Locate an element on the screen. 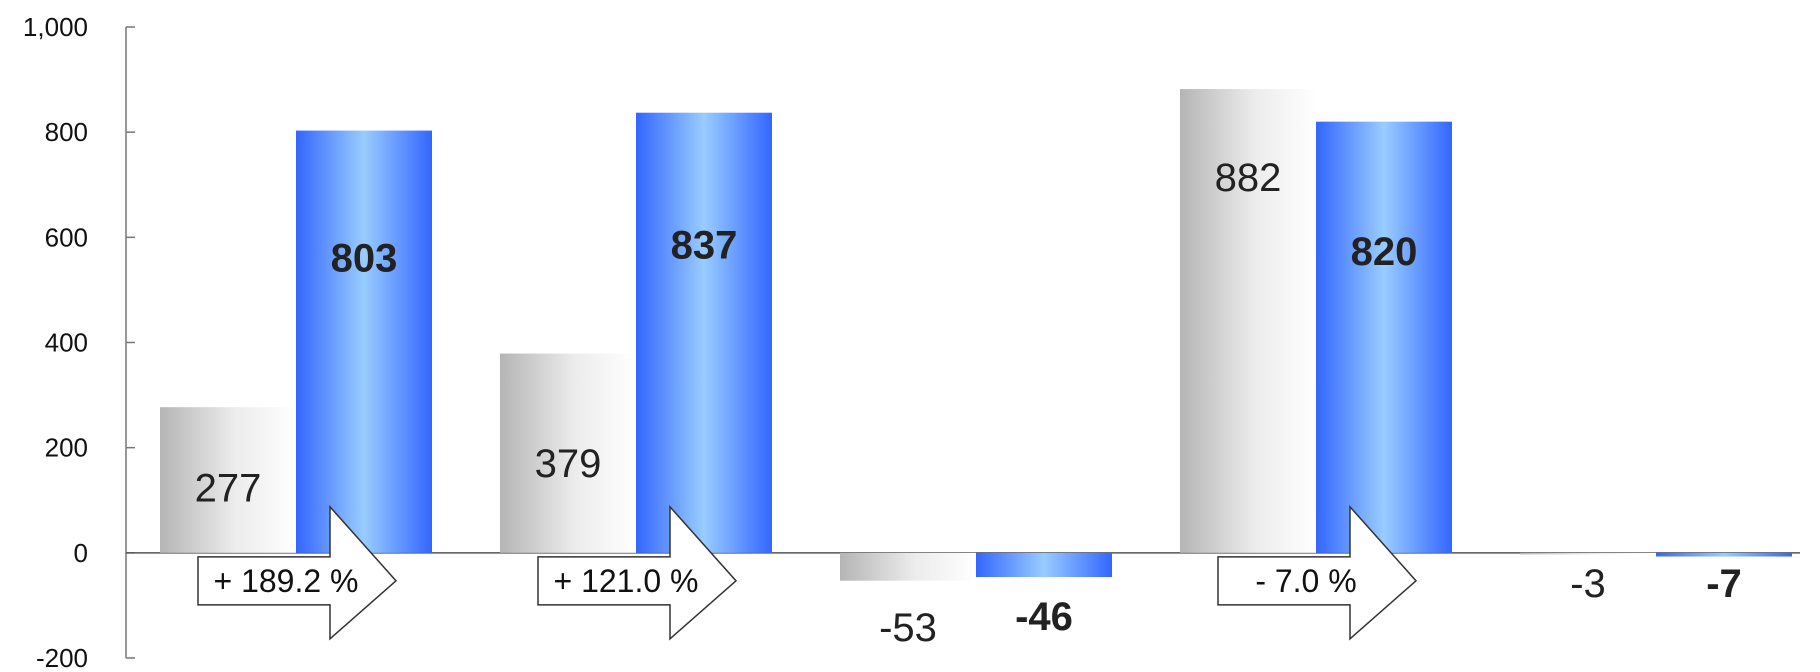  data-label-prior: -53 is located at coordinates (908, 628).